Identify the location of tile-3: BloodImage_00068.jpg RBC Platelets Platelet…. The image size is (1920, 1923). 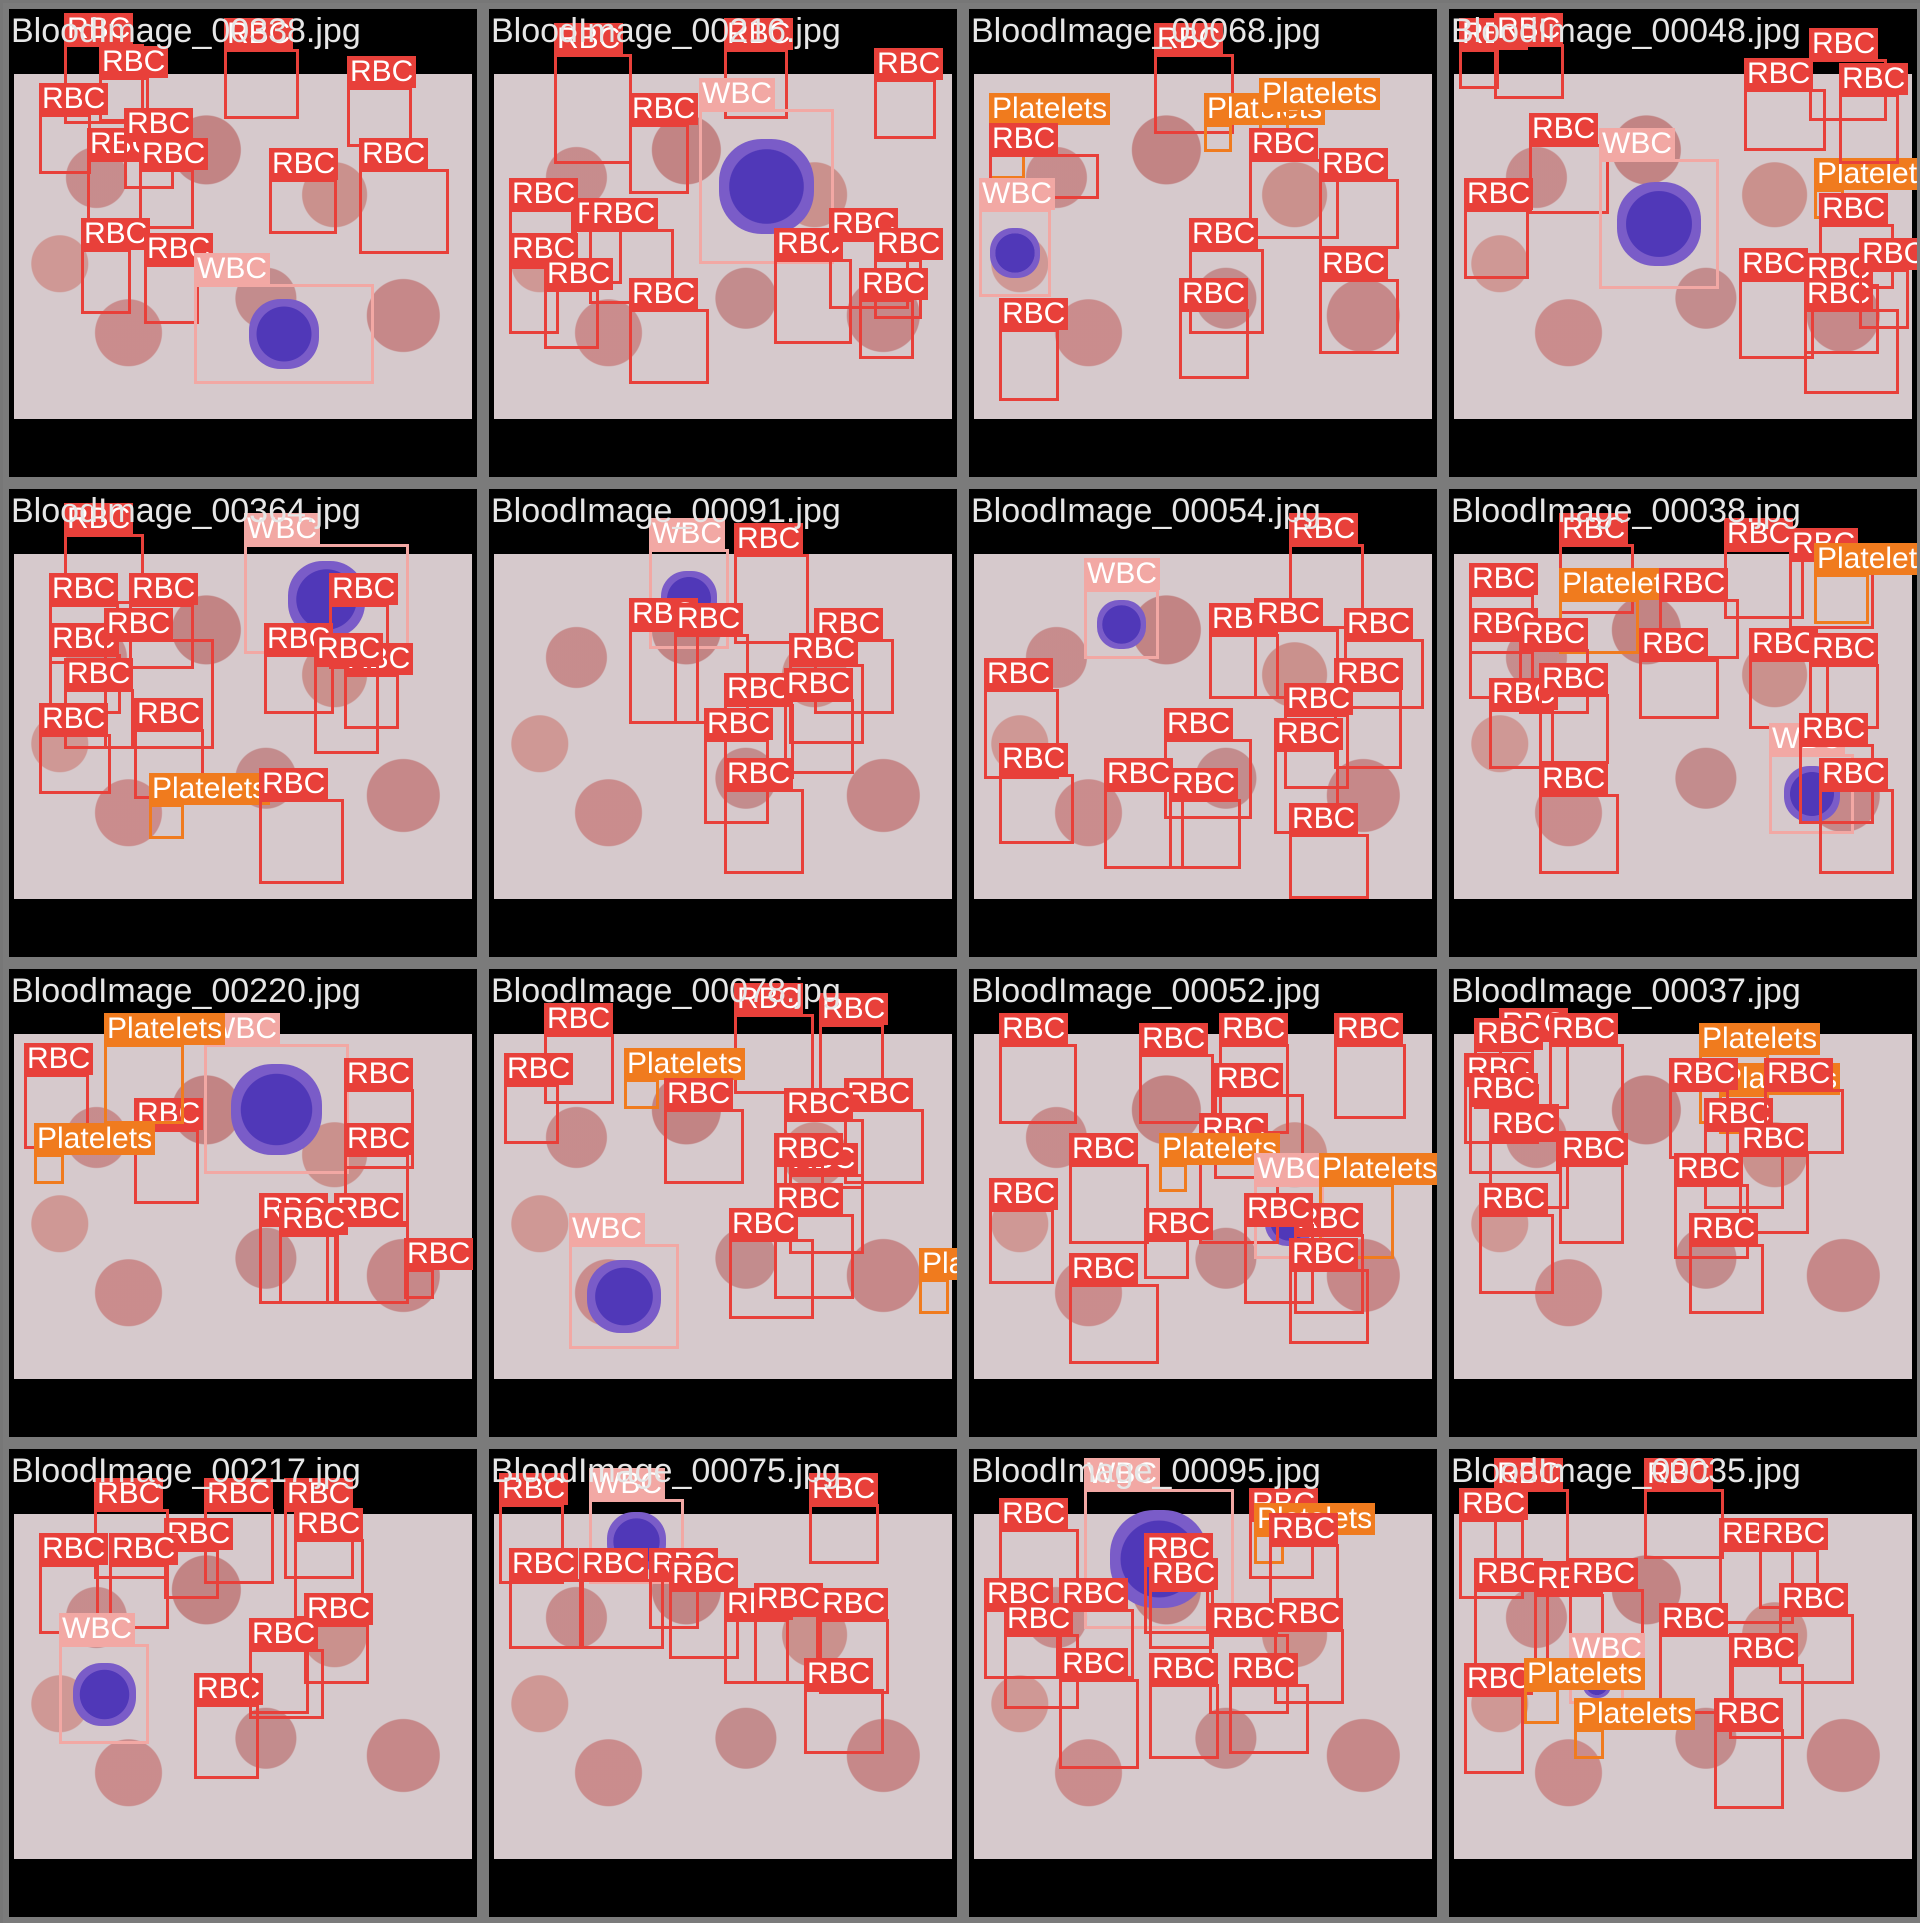
(1203, 243).